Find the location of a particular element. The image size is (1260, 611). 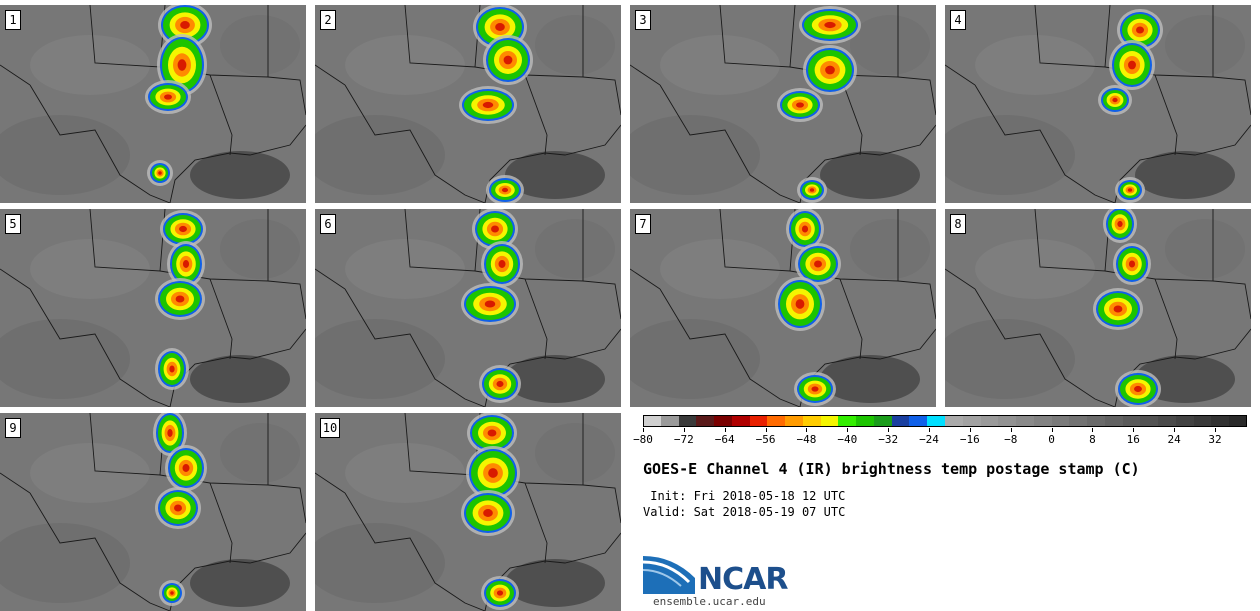

colorbar-tick-label: −48 is located at coordinates (806, 439).